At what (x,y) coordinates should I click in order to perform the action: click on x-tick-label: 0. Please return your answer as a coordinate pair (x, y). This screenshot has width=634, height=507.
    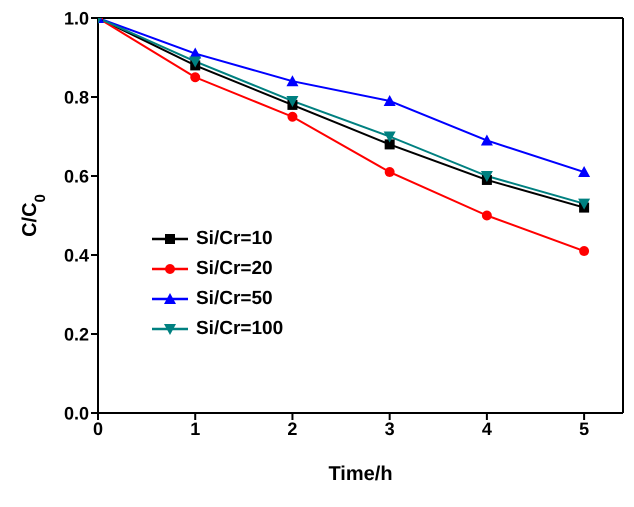
    Looking at the image, I should click on (98, 428).